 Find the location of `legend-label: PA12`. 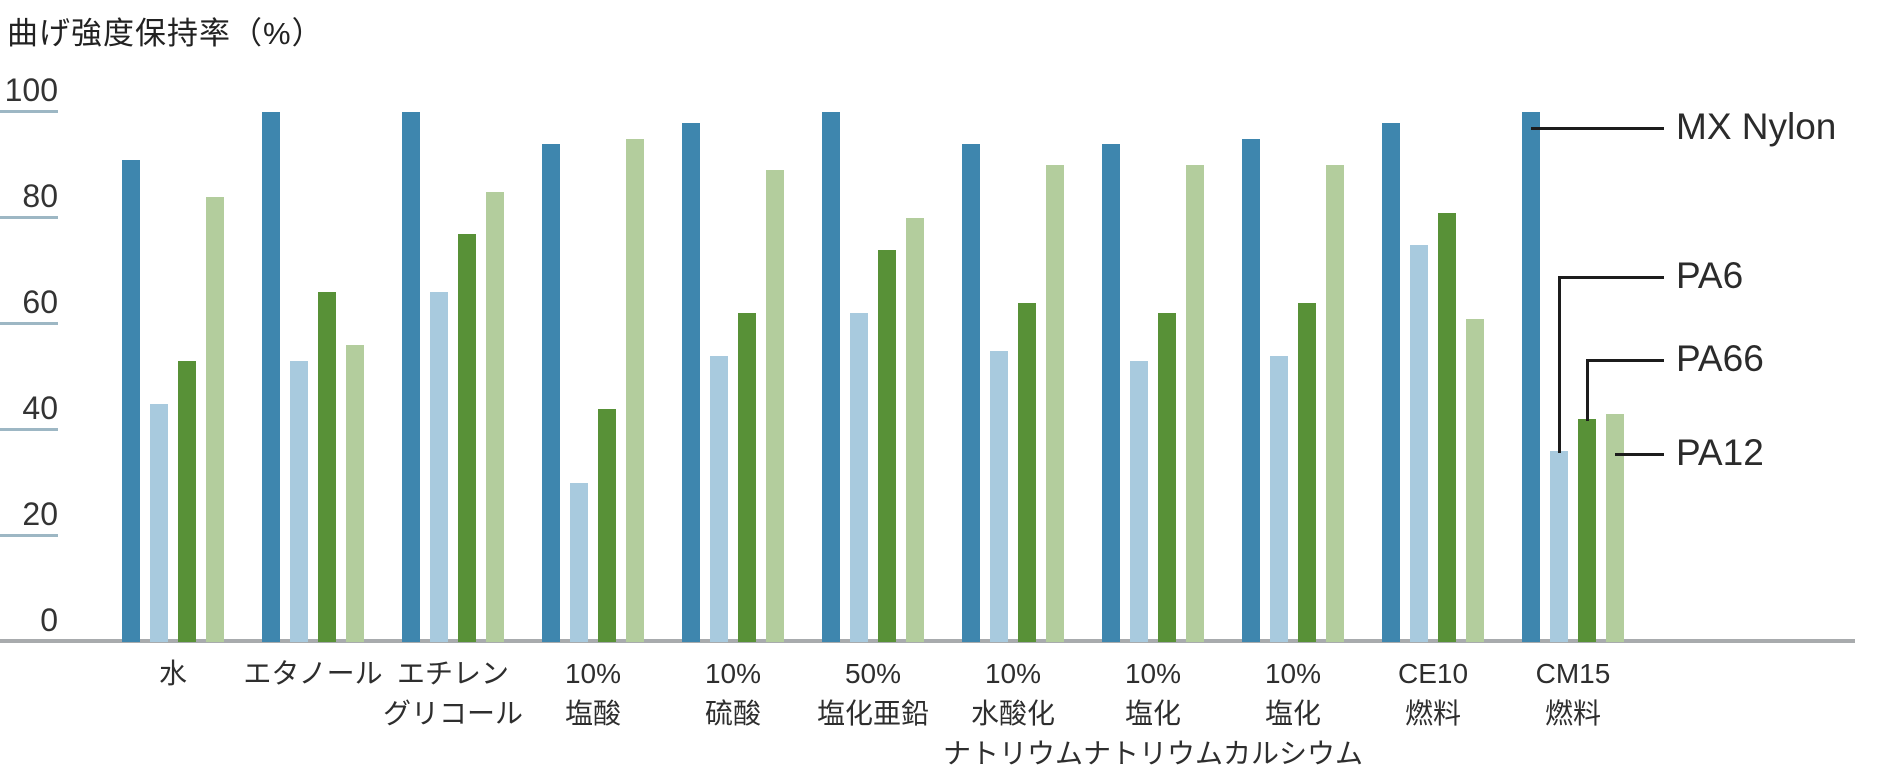

legend-label: PA12 is located at coordinates (1720, 452).